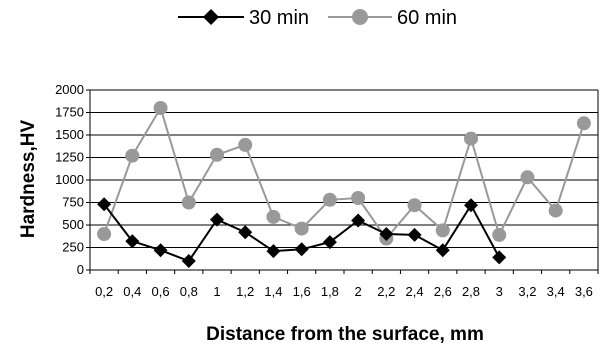 This screenshot has height=348, width=615. Describe the element at coordinates (302, 291) in the screenshot. I see `x-tick-label-7: 1,6` at that location.